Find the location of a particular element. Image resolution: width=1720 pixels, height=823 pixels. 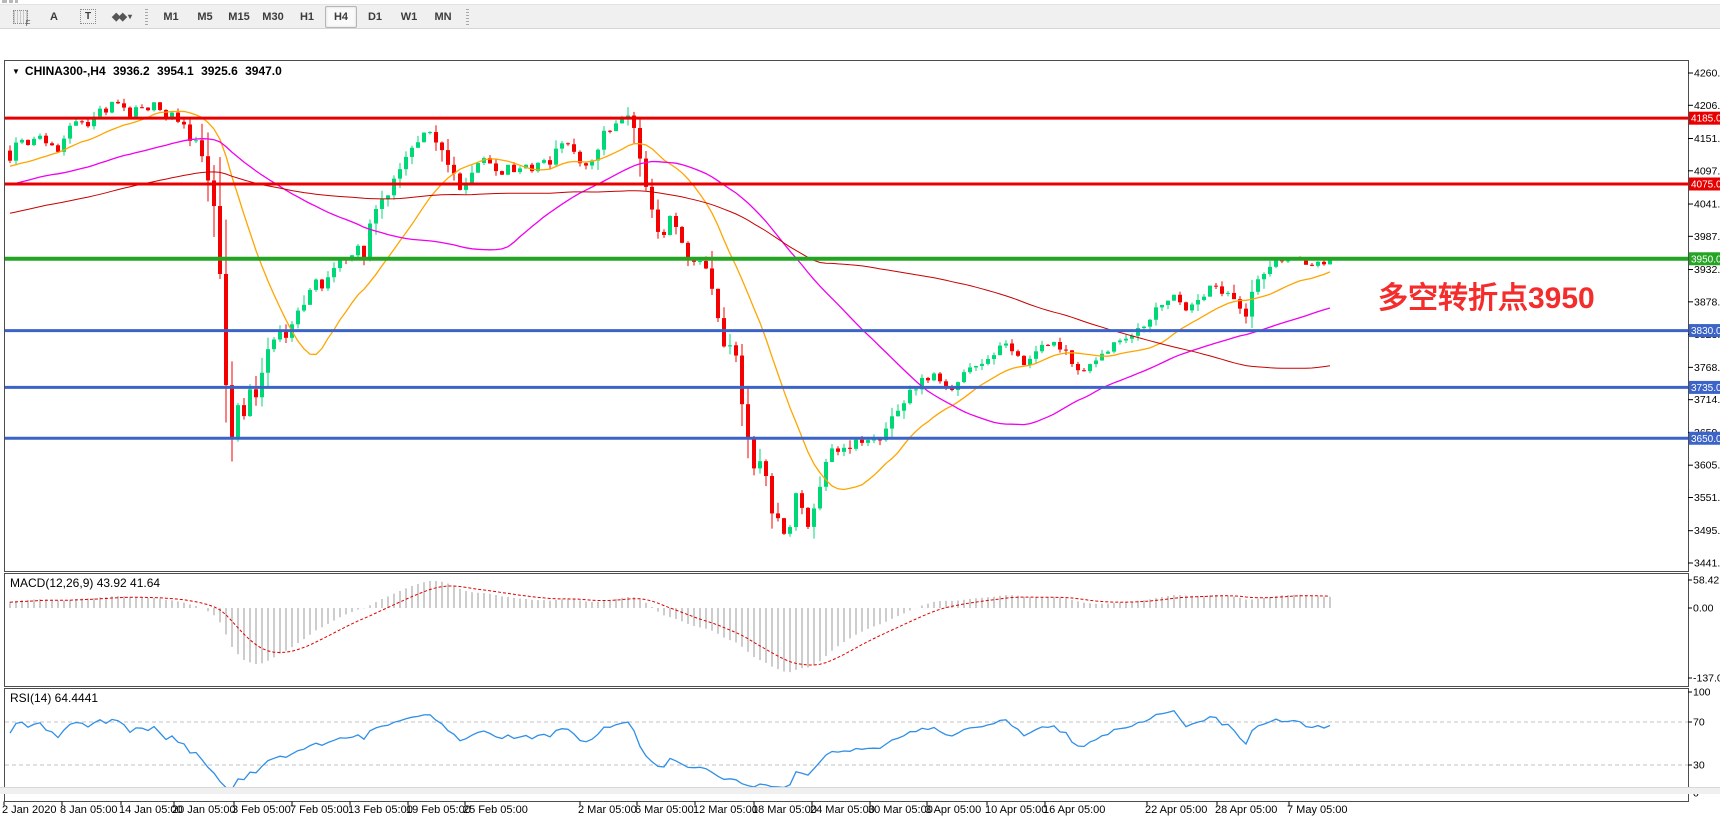

svg-text: 20 Jan 05:00 is located at coordinates (204, 810).